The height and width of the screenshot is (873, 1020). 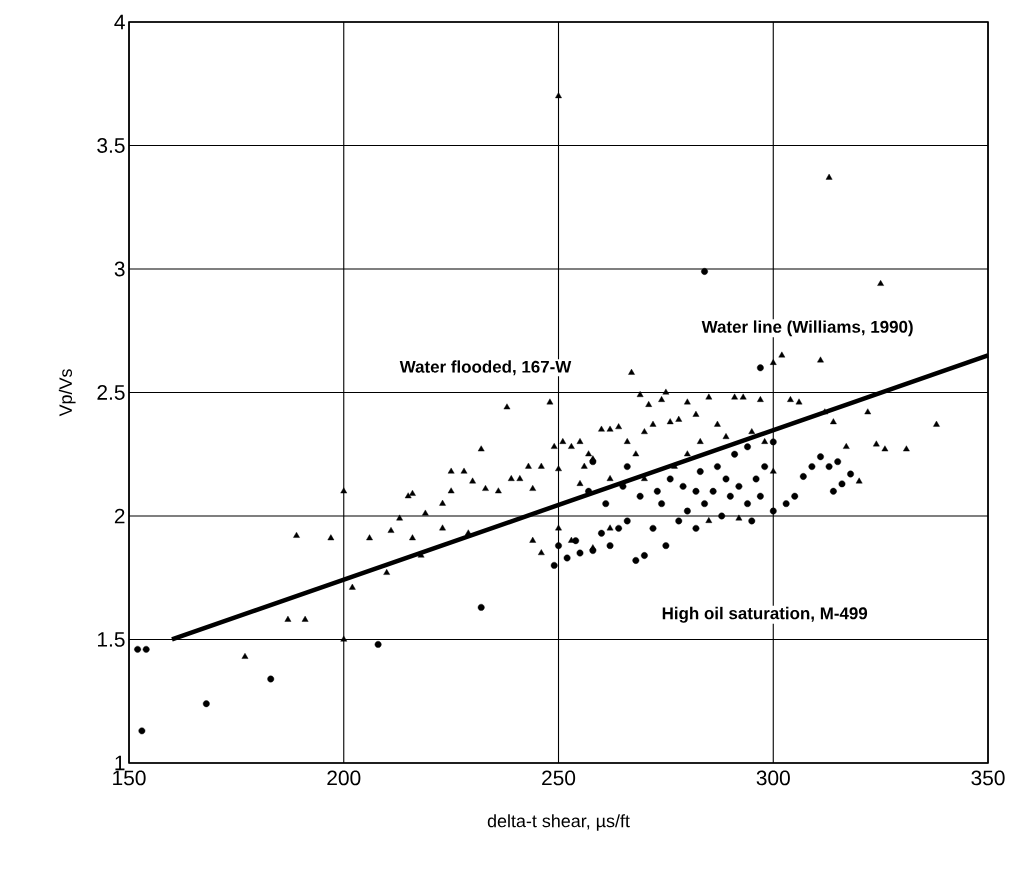 I want to click on y-tick-label: 2.5, so click(x=111, y=392).